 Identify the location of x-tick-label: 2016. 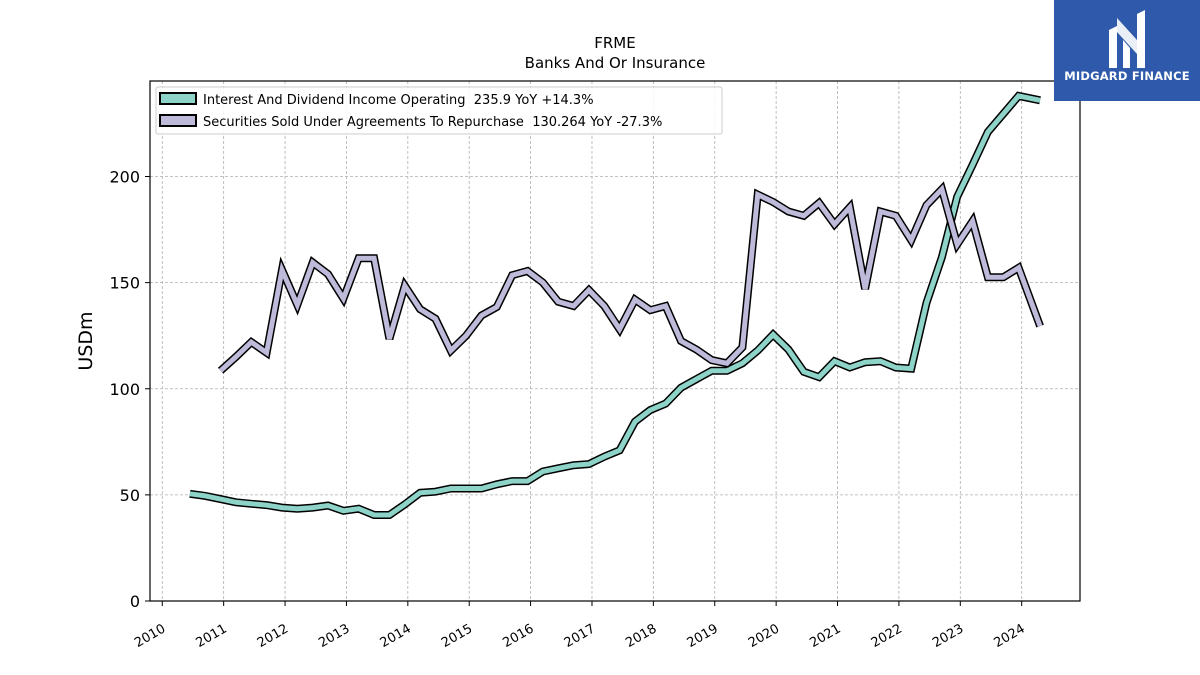
(518, 636).